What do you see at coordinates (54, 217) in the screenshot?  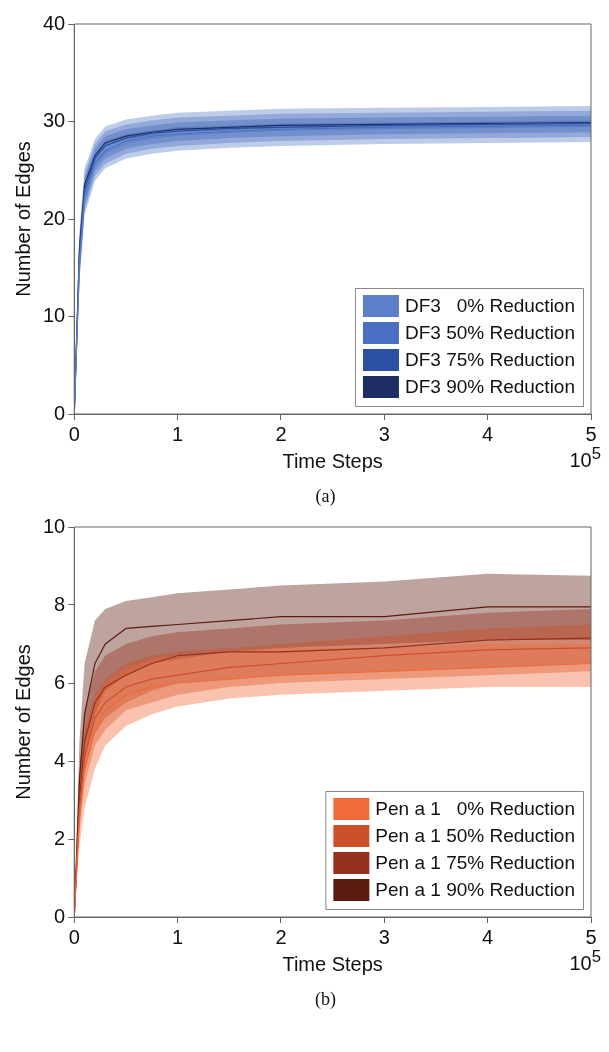 I see `y-tick-label: 20` at bounding box center [54, 217].